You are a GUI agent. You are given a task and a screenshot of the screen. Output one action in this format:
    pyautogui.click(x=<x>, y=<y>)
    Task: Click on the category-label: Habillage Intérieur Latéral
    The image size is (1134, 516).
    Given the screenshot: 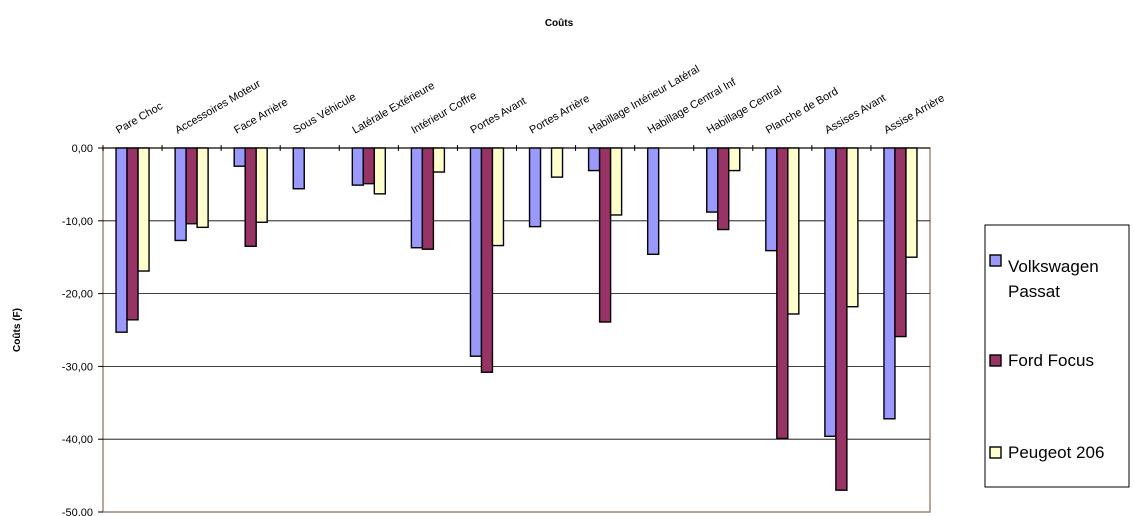 What is the action you would take?
    pyautogui.click(x=644, y=99)
    